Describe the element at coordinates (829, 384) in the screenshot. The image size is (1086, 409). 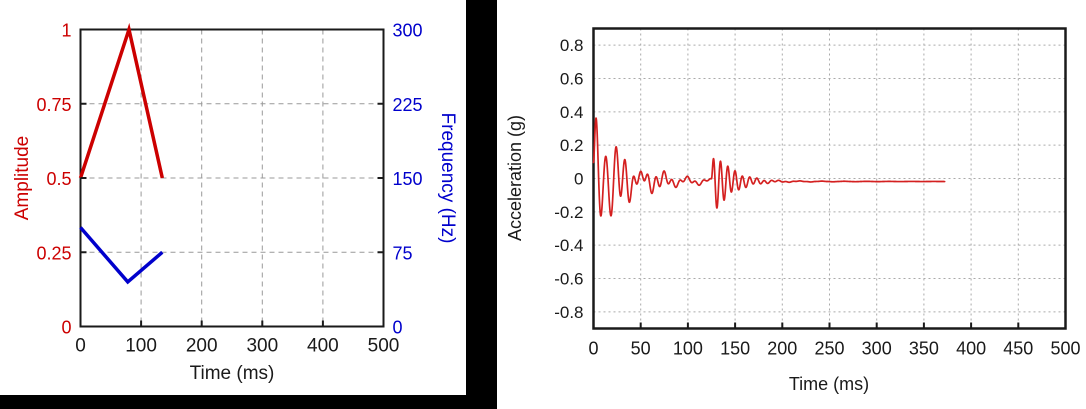
I see `x-axis-title-time-right: Time (ms)` at that location.